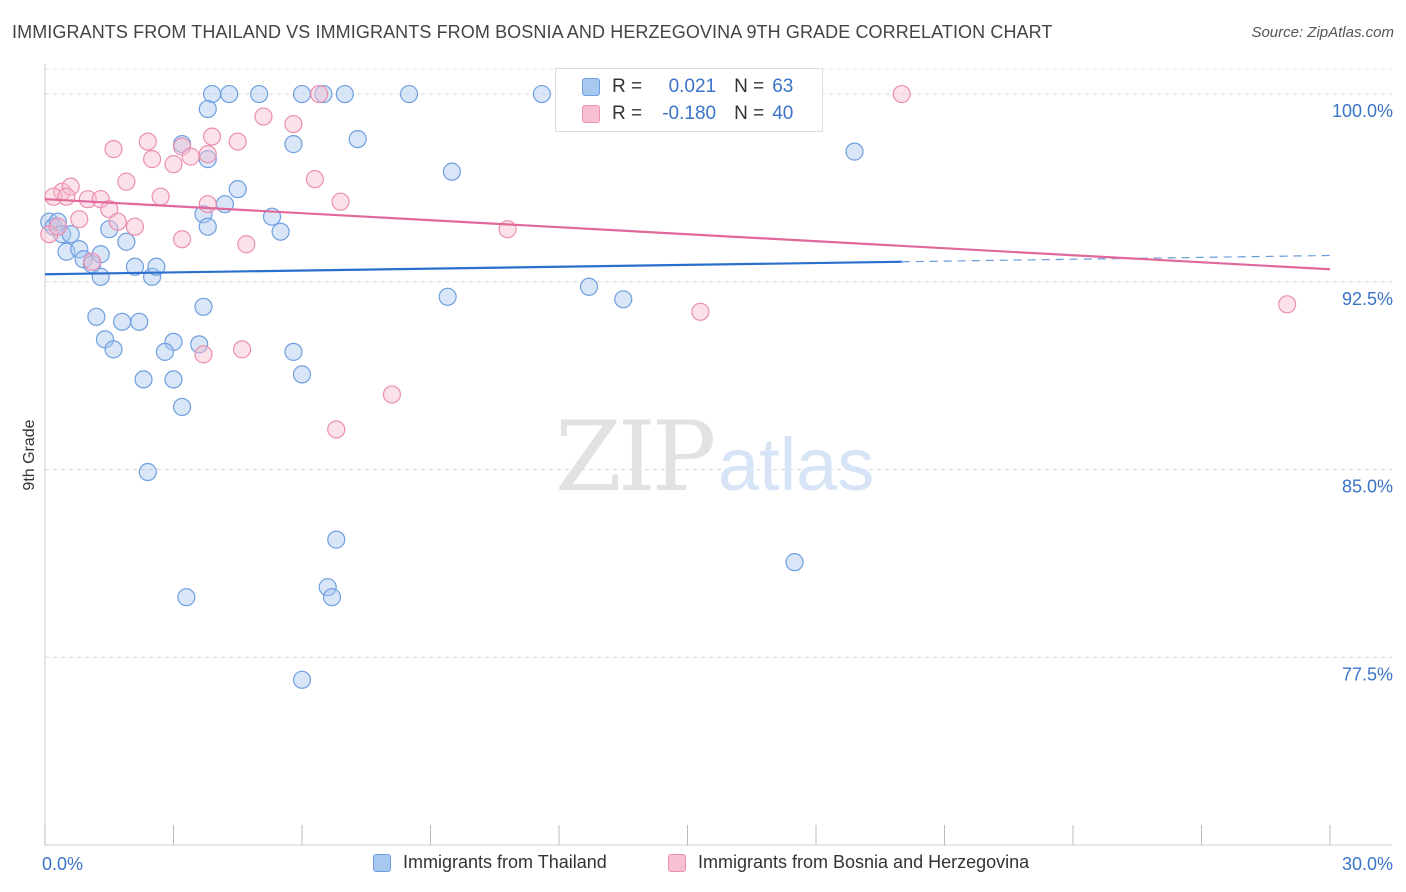 The image size is (1406, 892). What do you see at coordinates (591, 87) in the screenshot?
I see `legend-swatch-thailand` at bounding box center [591, 87].